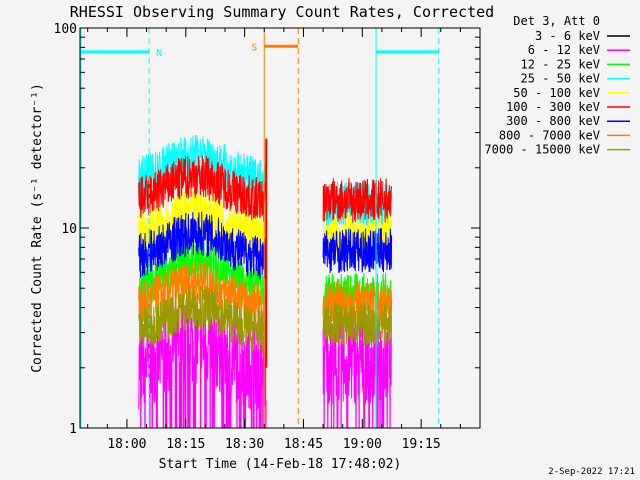 The width and height of the screenshot is (640, 480). What do you see at coordinates (185, 444) in the screenshot?
I see `x-tick-label: 18:15` at bounding box center [185, 444].